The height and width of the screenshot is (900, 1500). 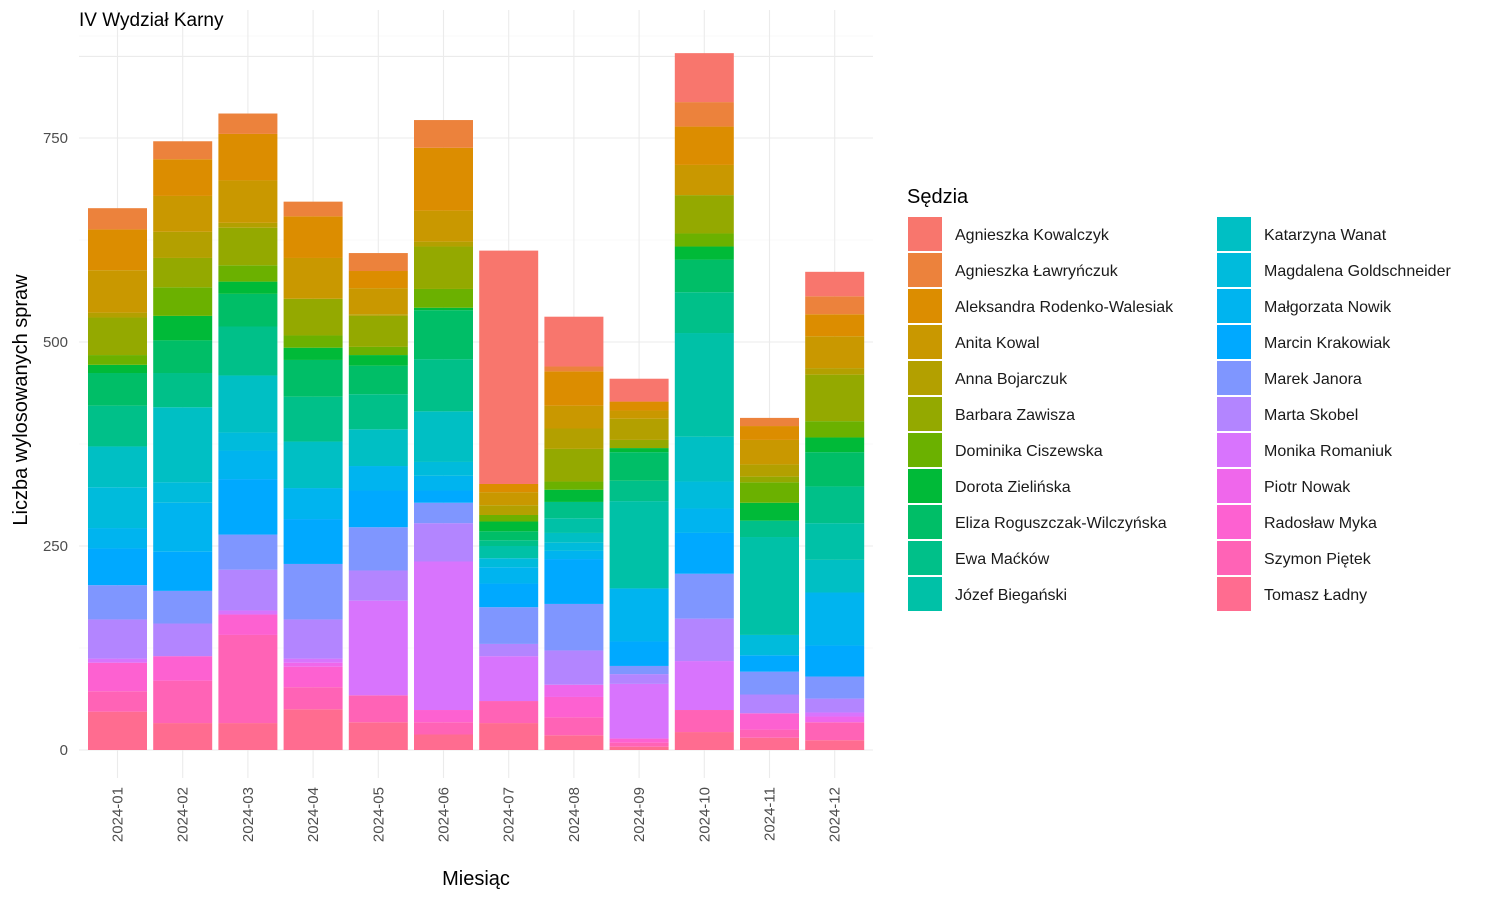 I want to click on legend-item: Barbara Zawisza, so click(x=991, y=414).